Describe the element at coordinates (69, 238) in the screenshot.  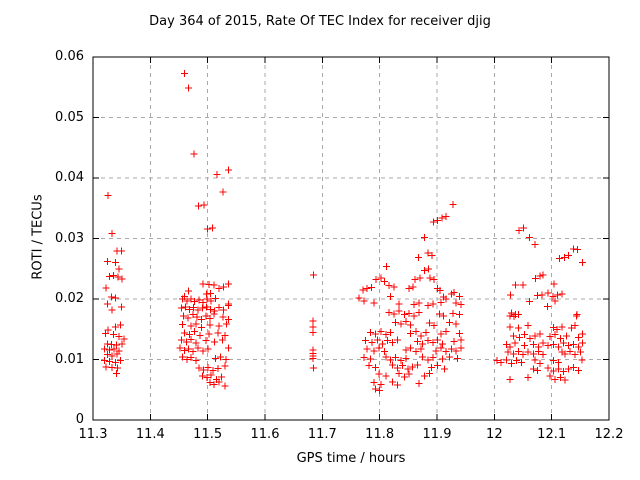
I see `y-tick-label: 0.03` at that location.